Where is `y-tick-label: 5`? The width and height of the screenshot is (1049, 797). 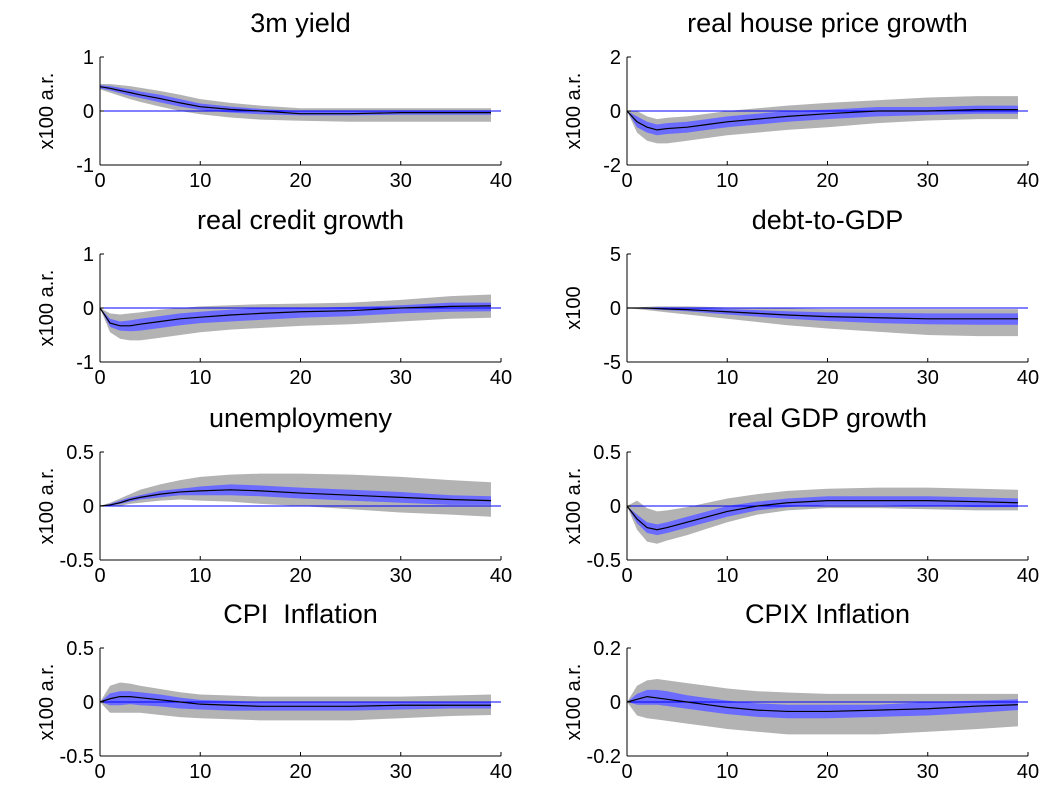
y-tick-label: 5 is located at coordinates (615, 255).